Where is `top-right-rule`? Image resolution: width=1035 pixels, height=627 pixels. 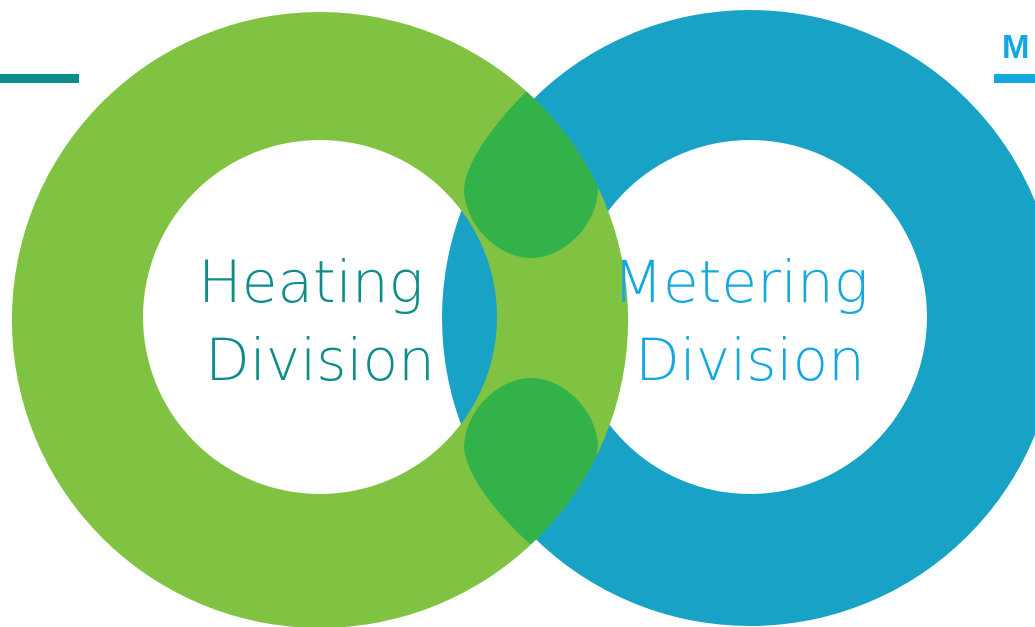
top-right-rule is located at coordinates (1014, 78).